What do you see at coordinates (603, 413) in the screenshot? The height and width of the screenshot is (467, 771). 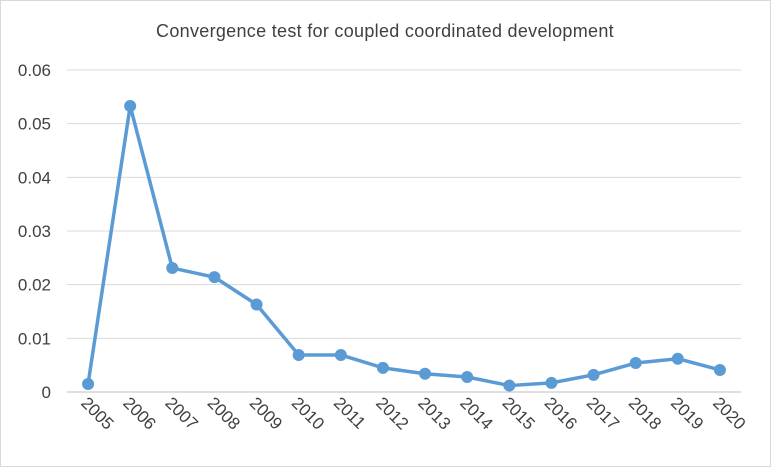 I see `x-tick-label: 2017` at bounding box center [603, 413].